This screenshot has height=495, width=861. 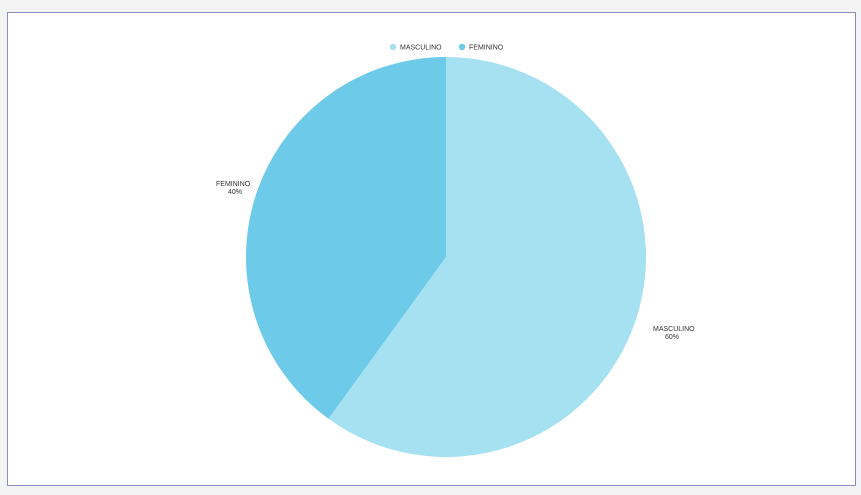 I want to click on legend-marker-masculino, so click(x=393, y=47).